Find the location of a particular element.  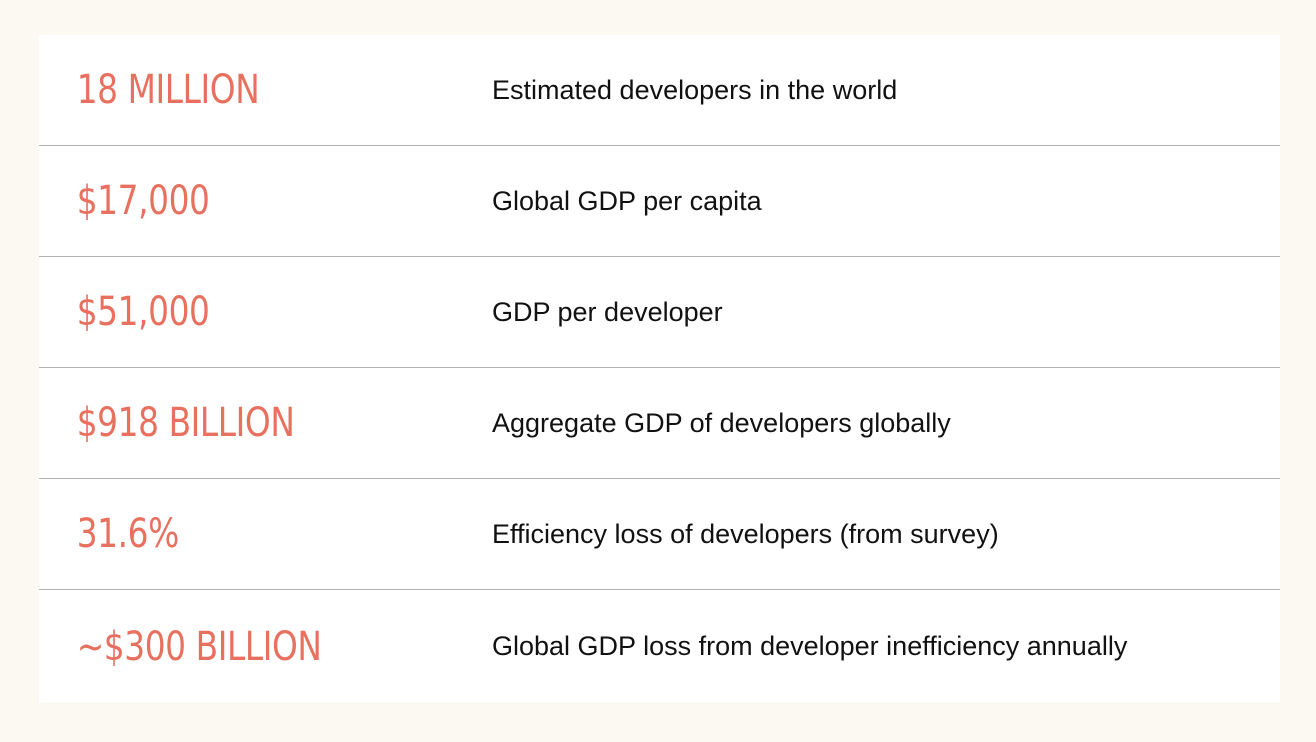

stat-description: Estimated developers in the world is located at coordinates (695, 89).